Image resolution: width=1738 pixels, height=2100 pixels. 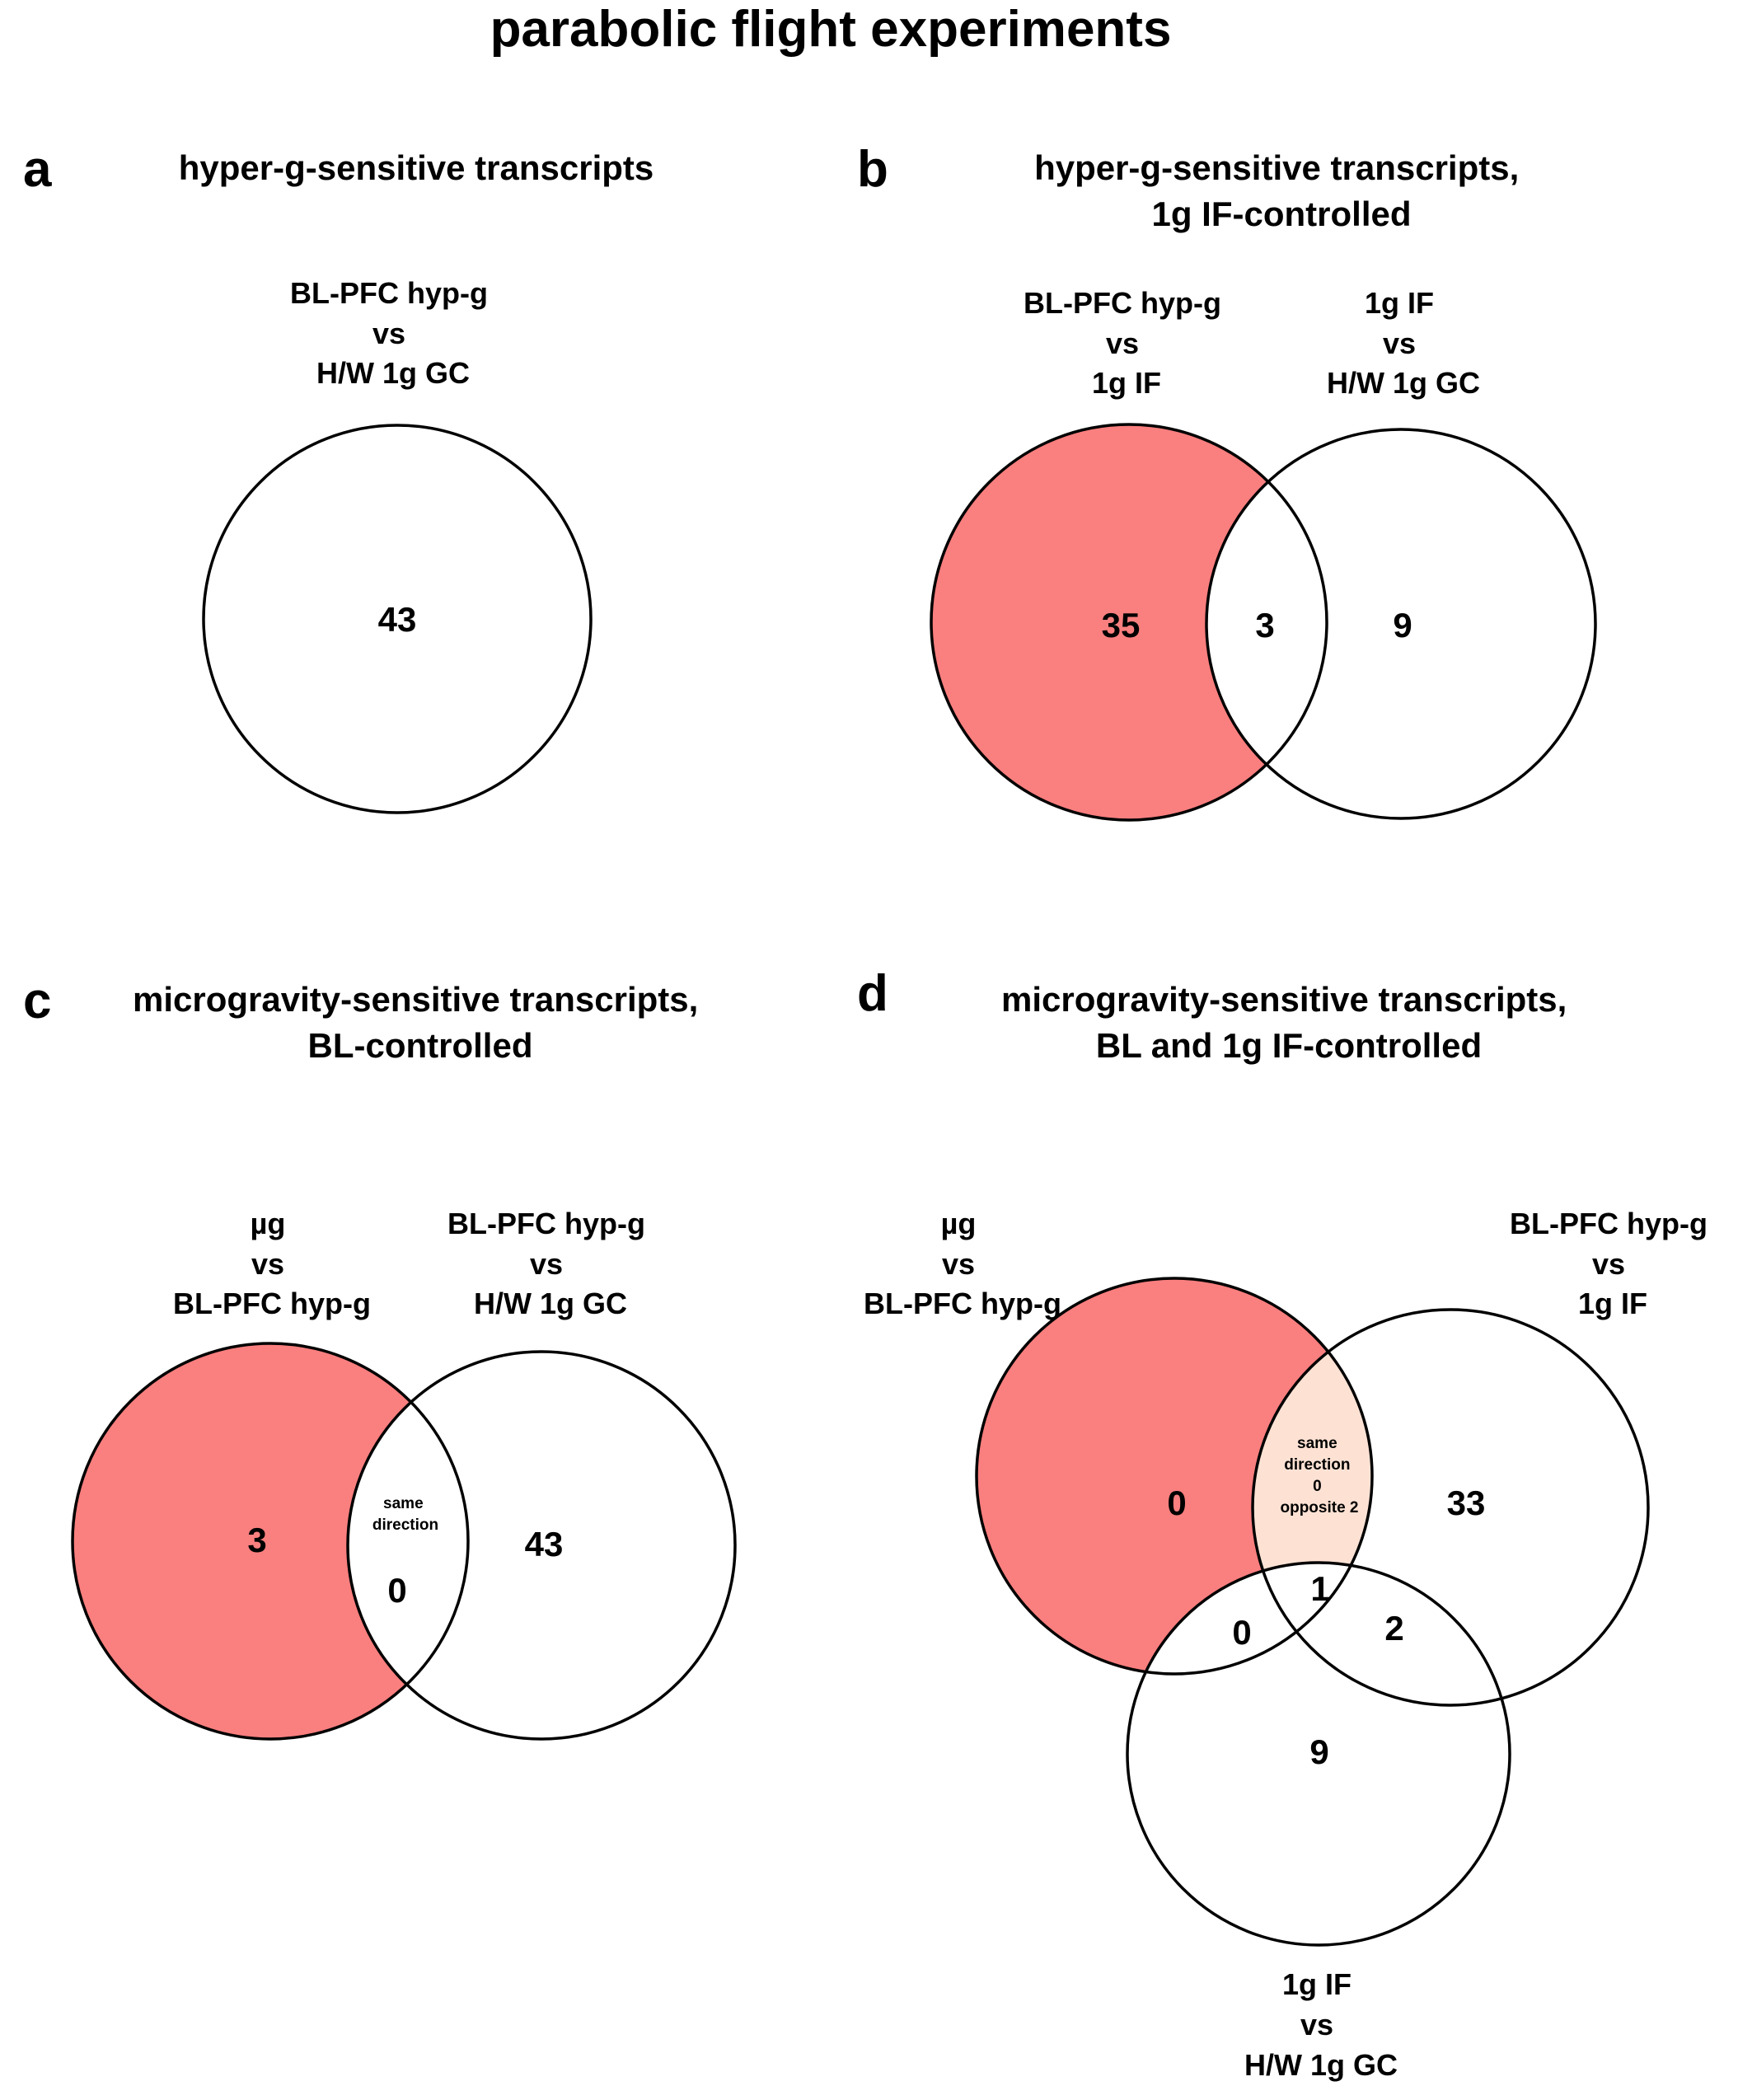 What do you see at coordinates (37, 1001) in the screenshot?
I see `panel-label-c: c` at bounding box center [37, 1001].